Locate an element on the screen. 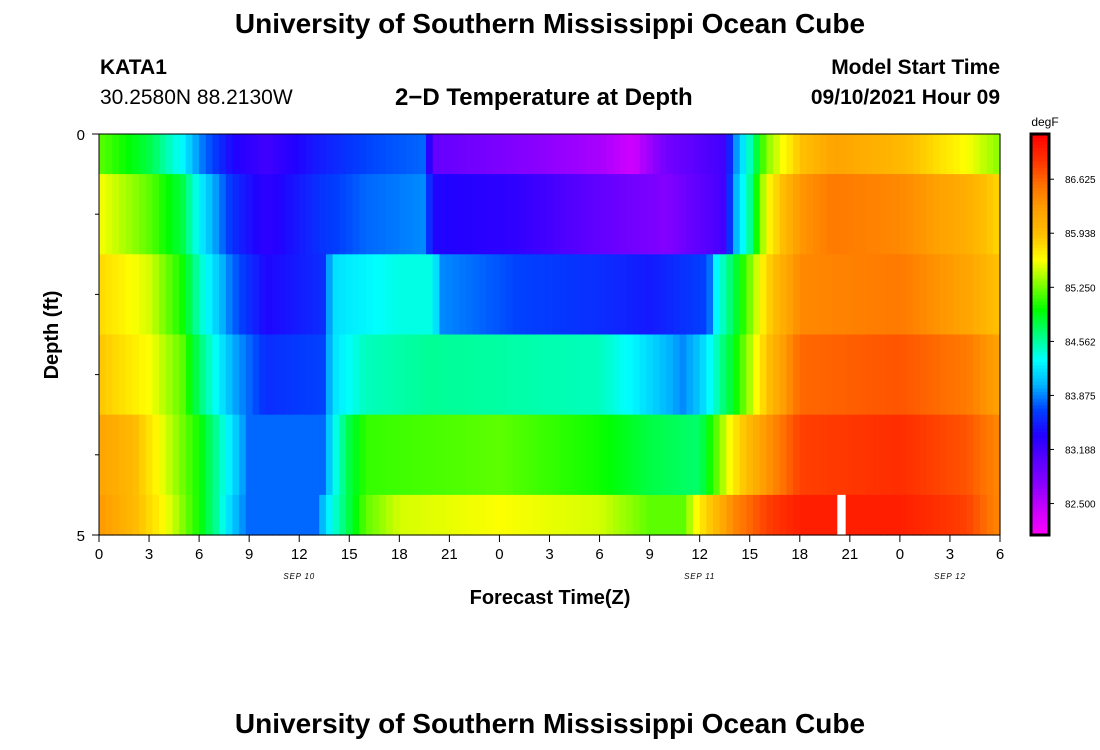 The image size is (1100, 750). x-tick-label: 0 is located at coordinates (99, 554).